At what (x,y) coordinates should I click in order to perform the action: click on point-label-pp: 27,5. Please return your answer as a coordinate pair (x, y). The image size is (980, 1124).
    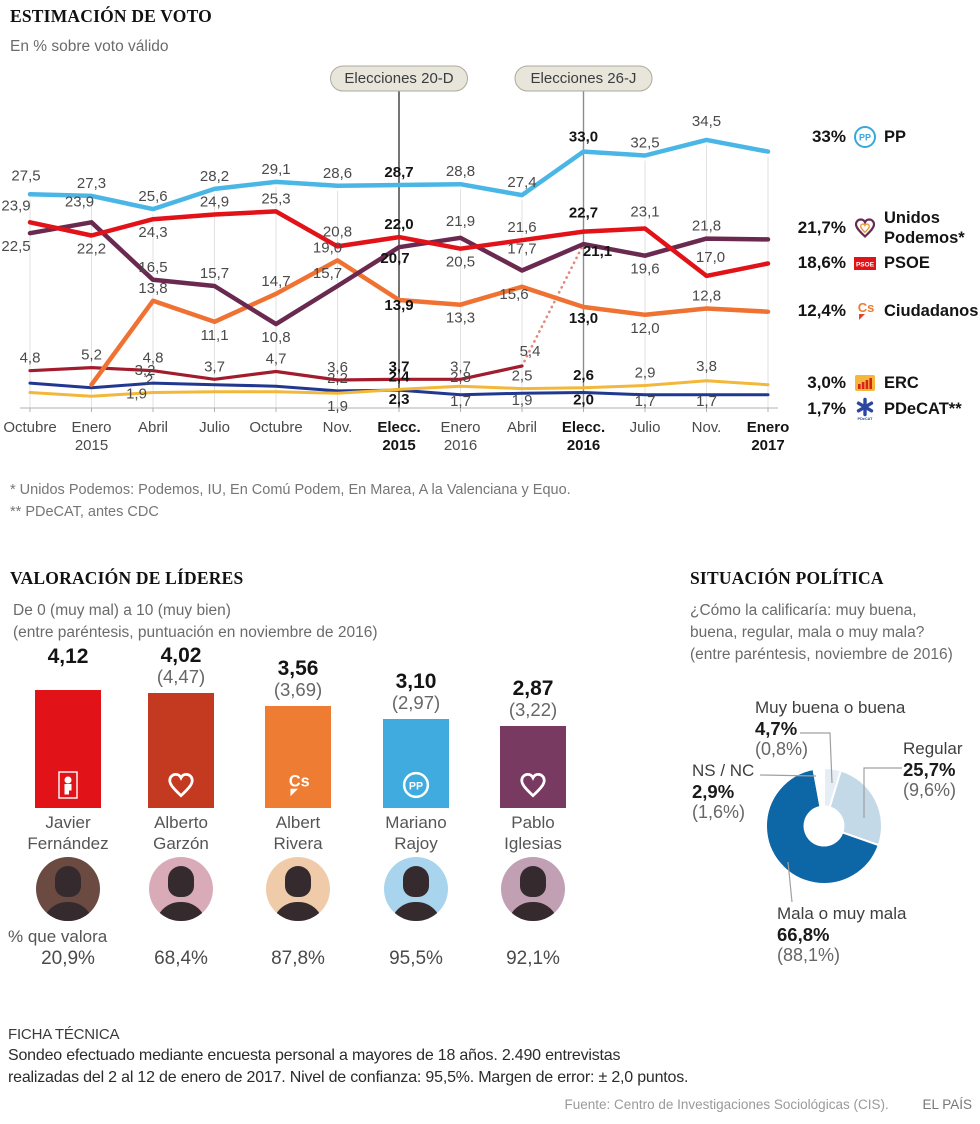
    Looking at the image, I should click on (25, 175).